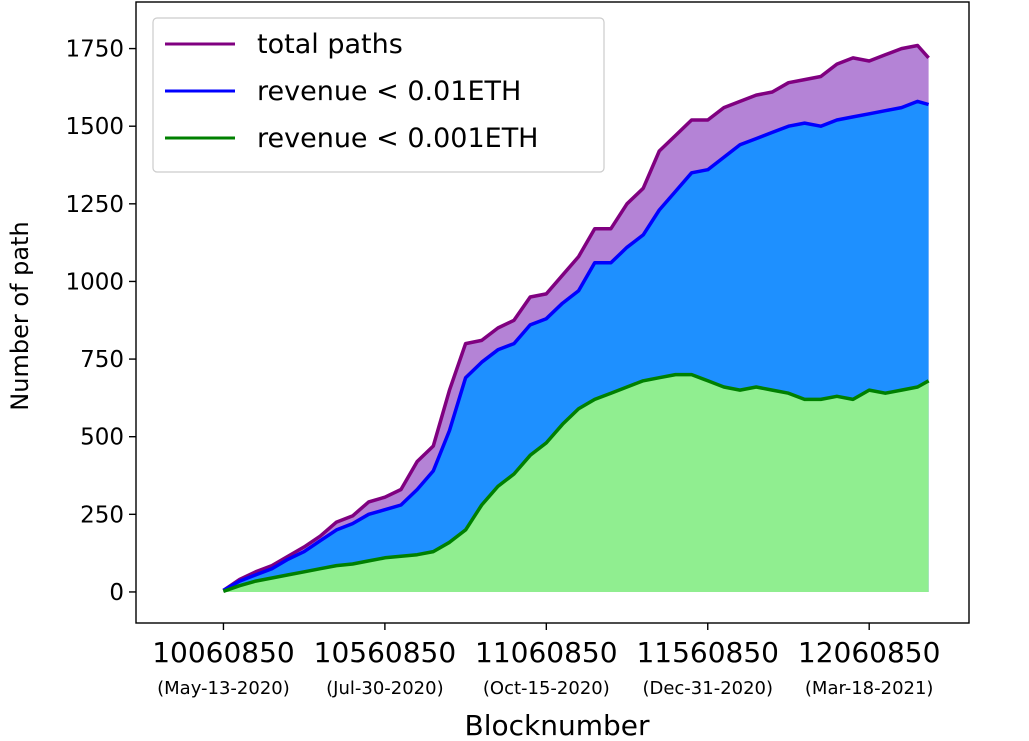  Describe the element at coordinates (330, 44) in the screenshot. I see `legend-label-total-paths: total paths` at that location.